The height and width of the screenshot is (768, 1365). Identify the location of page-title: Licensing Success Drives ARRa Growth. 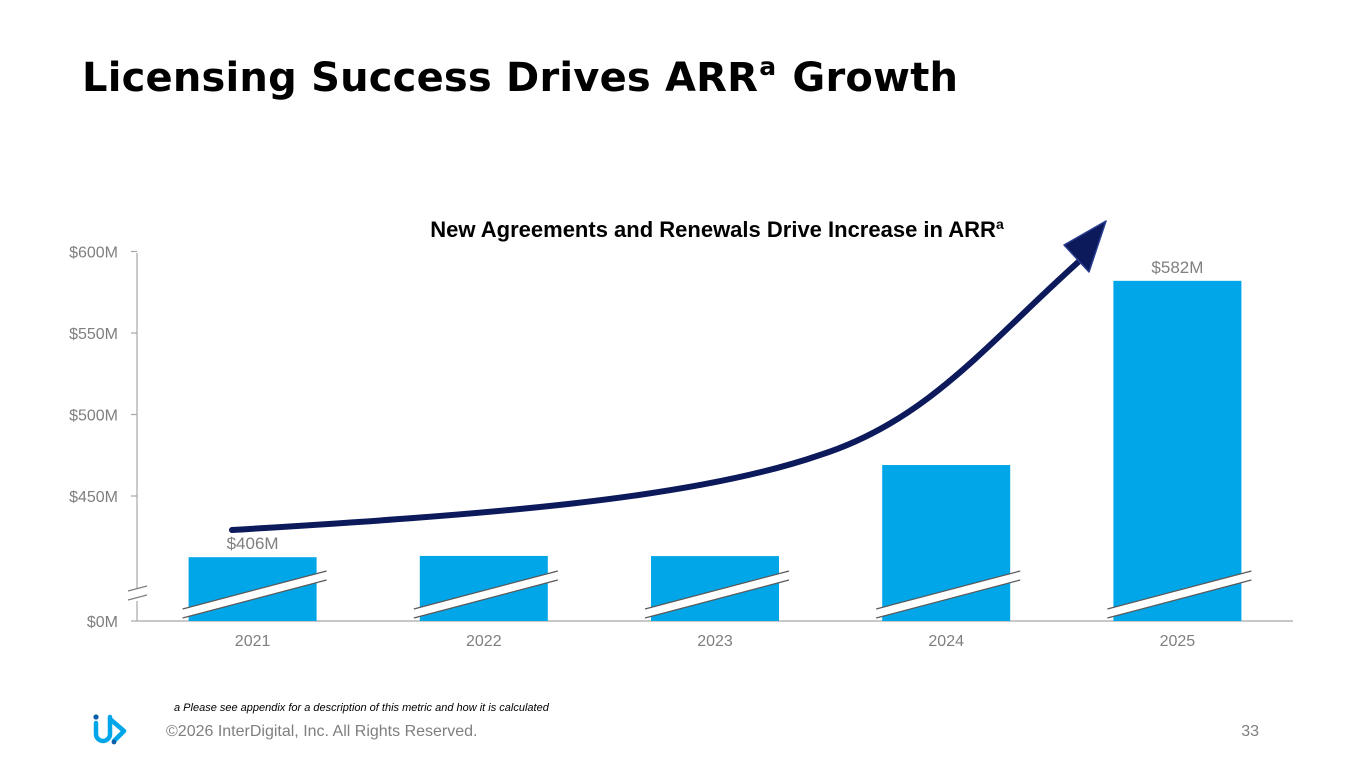
(520, 76).